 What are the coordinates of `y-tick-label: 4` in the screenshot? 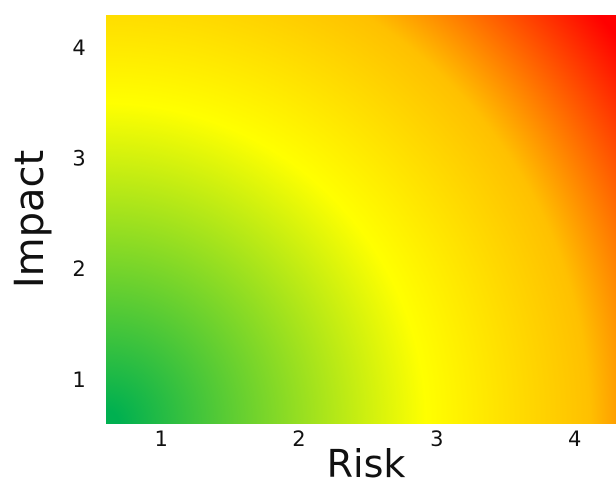 It's located at (78, 48).